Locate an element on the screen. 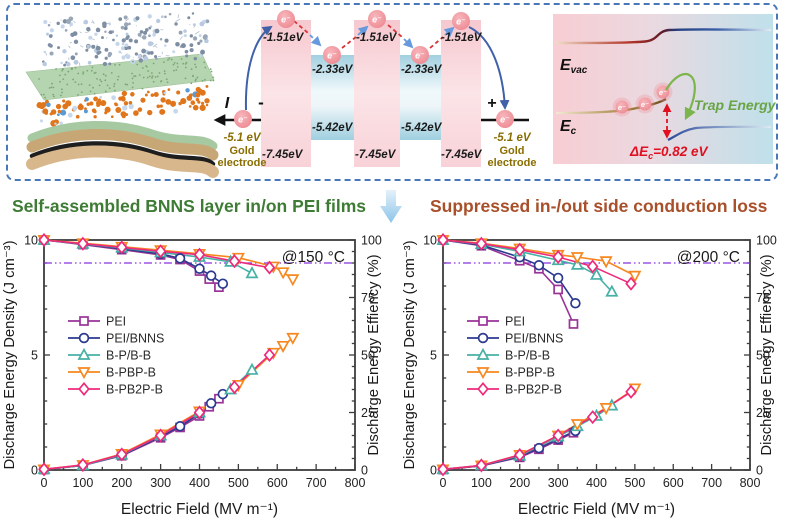 The width and height of the screenshot is (788, 527). hopping-arrows is located at coordinates (374, 34).